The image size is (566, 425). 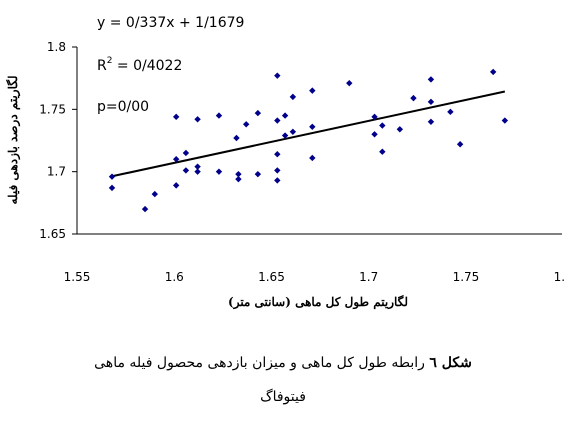 I want to click on x-tick-label-5: 1.8, so click(x=560, y=277).